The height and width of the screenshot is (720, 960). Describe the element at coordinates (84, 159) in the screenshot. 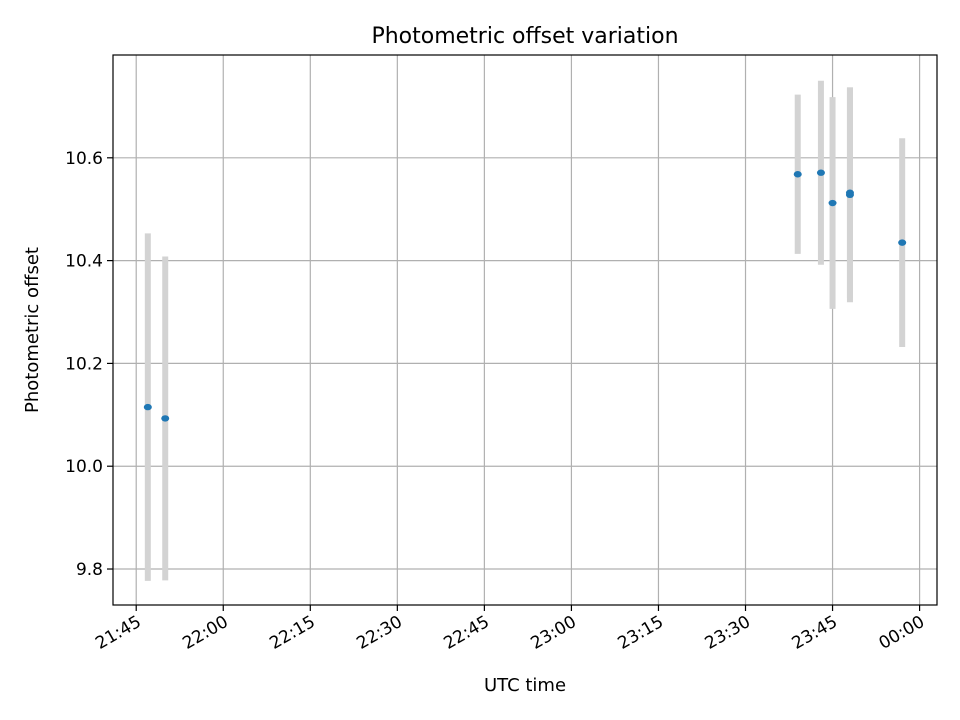

I see `y-tick-label: 10.6` at that location.